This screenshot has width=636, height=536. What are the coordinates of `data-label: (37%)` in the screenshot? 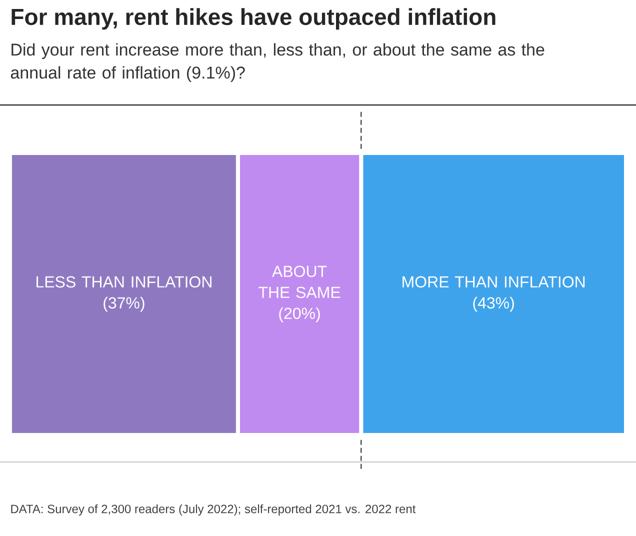 It's located at (124, 304).